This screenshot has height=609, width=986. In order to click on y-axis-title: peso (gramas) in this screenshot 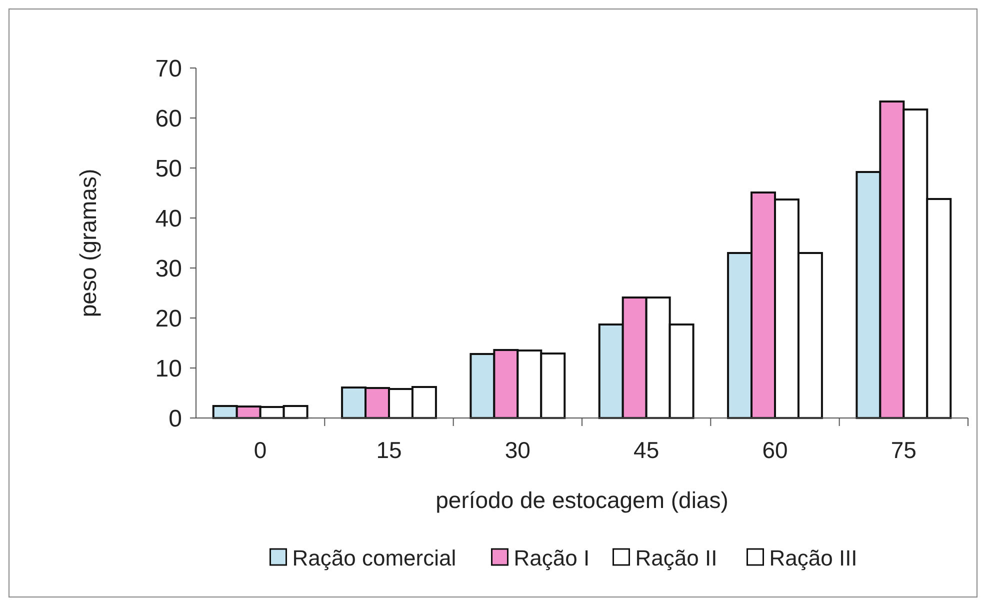, I will do `click(88, 243)`.